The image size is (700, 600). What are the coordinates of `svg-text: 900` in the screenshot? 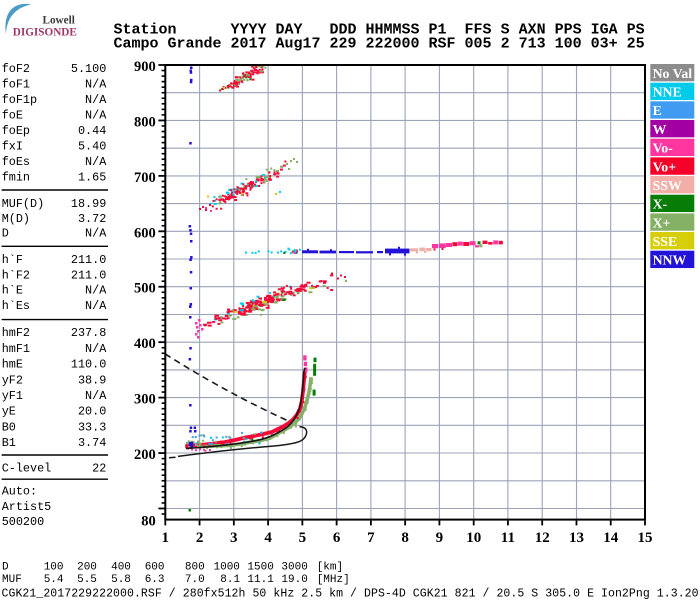 It's located at (145, 67).